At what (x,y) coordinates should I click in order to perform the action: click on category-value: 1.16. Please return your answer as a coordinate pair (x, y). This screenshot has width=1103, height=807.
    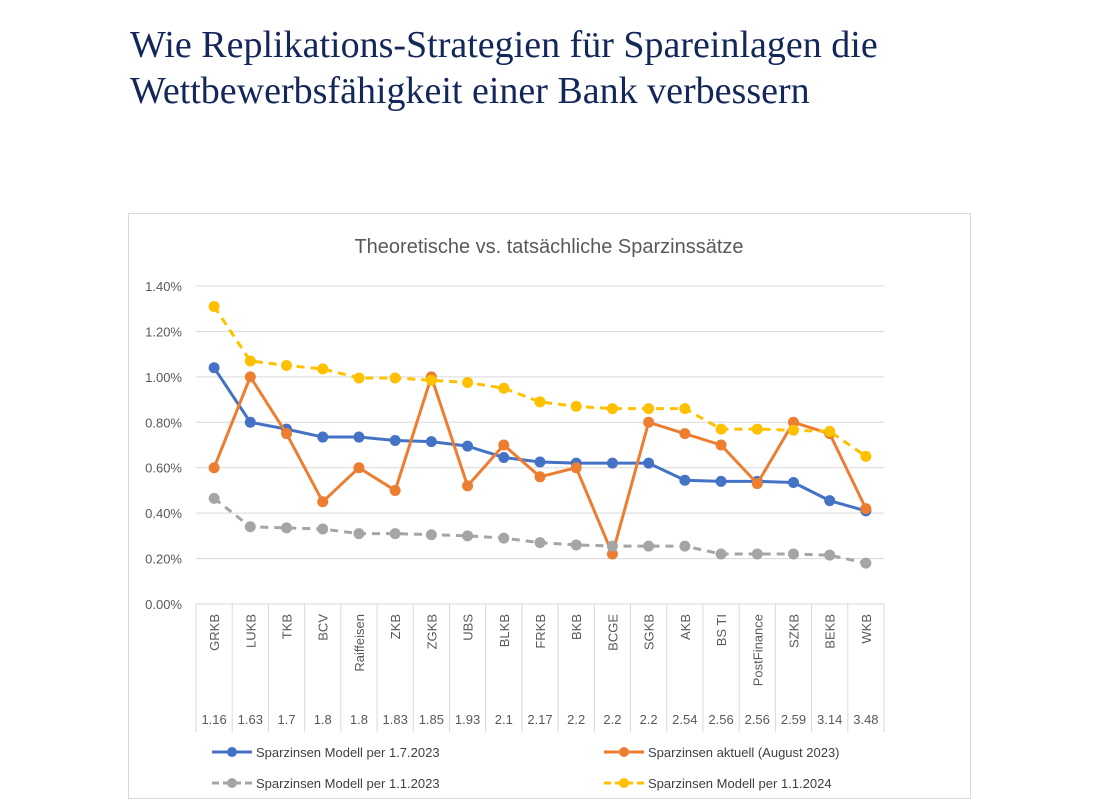
    Looking at the image, I should click on (213, 719).